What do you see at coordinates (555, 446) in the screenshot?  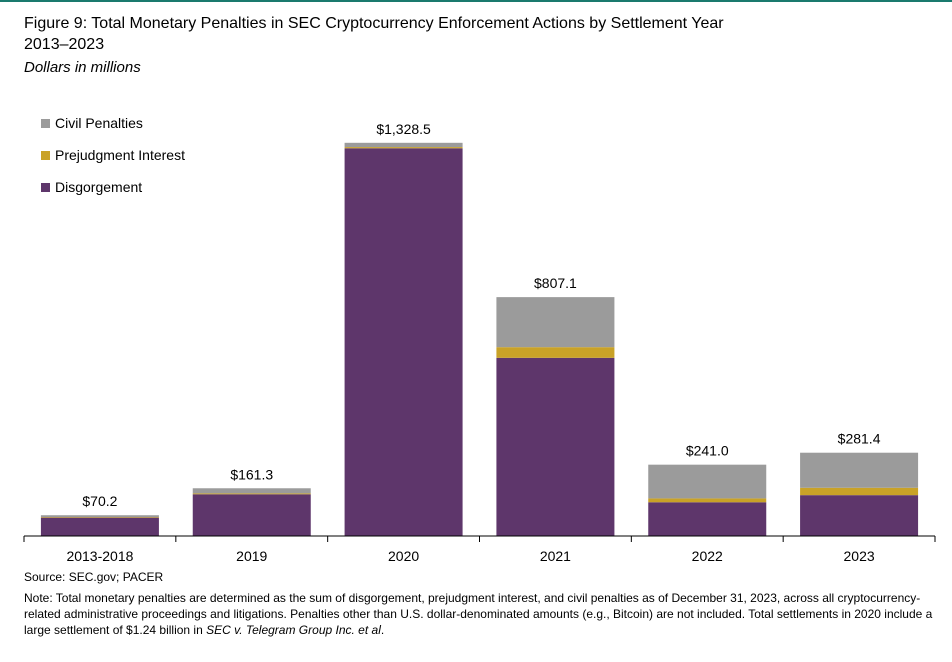 I see `bar-disgorgement-2021` at bounding box center [555, 446].